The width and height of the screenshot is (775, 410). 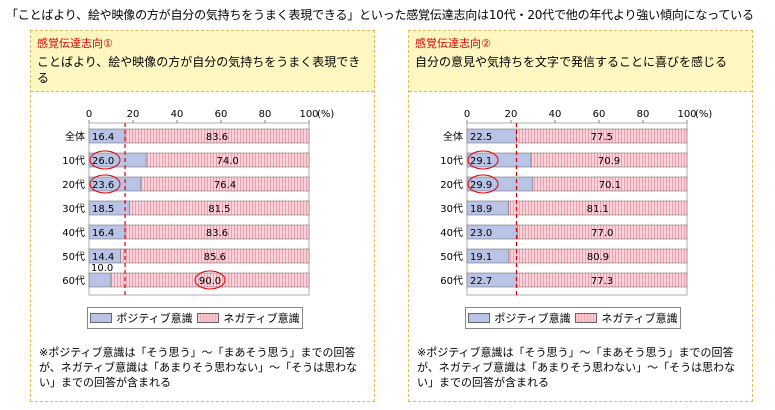 I want to click on data-label: 90.0, so click(x=210, y=281).